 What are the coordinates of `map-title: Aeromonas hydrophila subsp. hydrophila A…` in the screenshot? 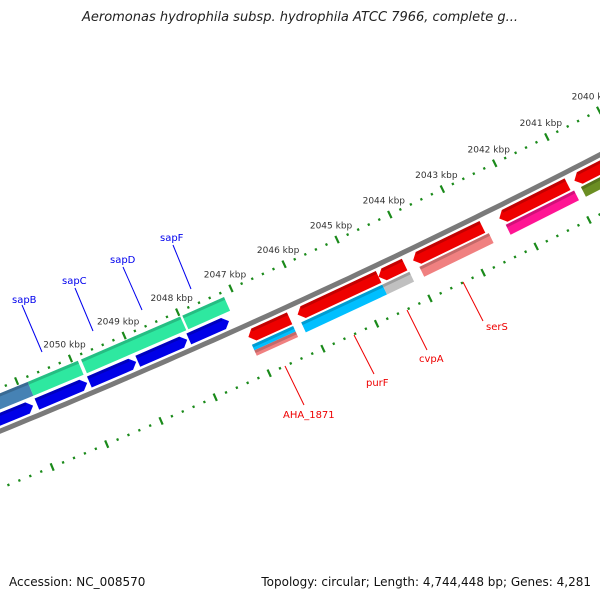 It's located at (300, 17).